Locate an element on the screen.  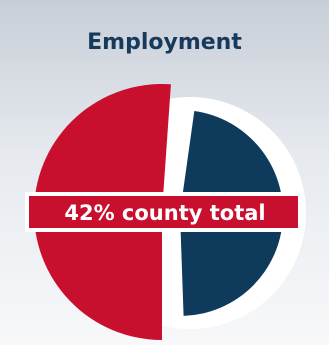
annotation-label: 42% county total is located at coordinates (164, 213).